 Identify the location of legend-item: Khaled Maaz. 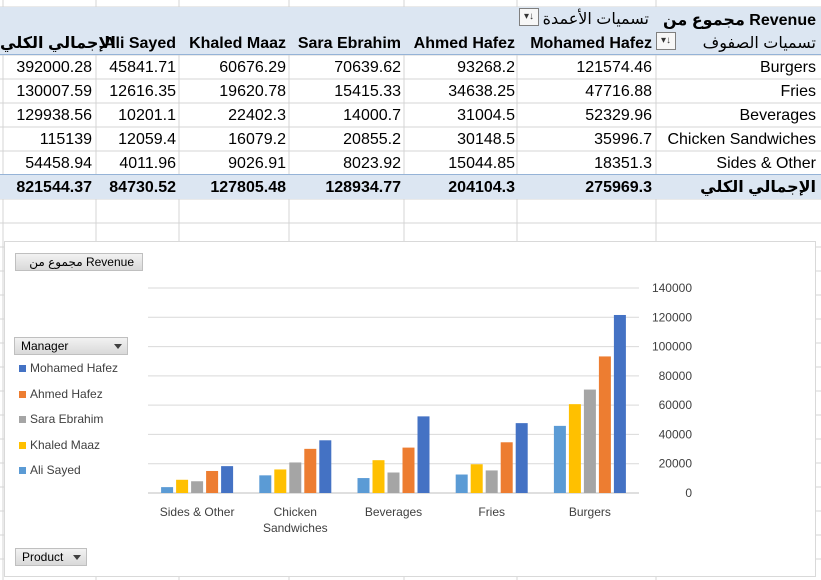
(59, 445).